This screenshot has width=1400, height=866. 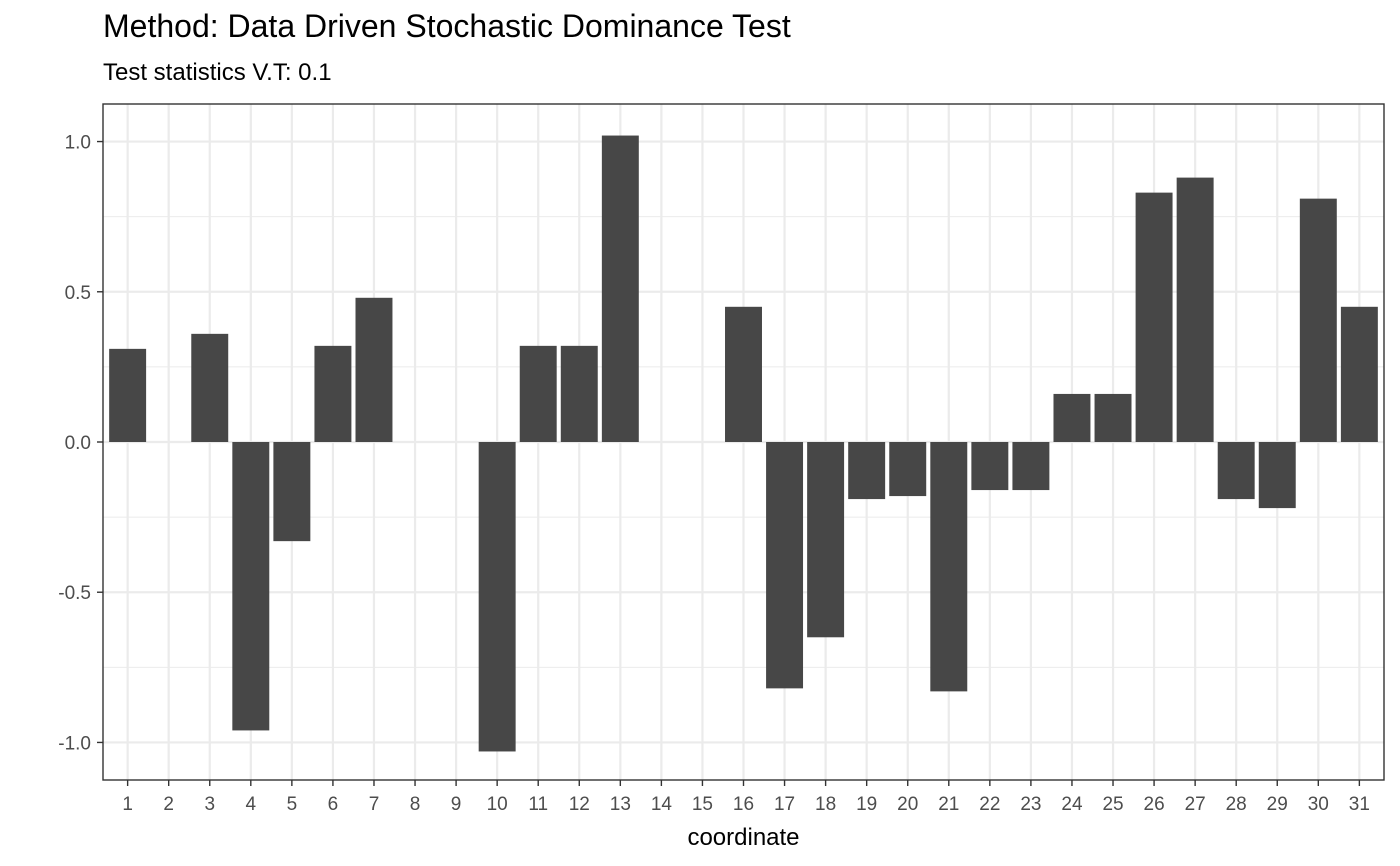 What do you see at coordinates (743, 837) in the screenshot?
I see `x-axis-title: coordinate` at bounding box center [743, 837].